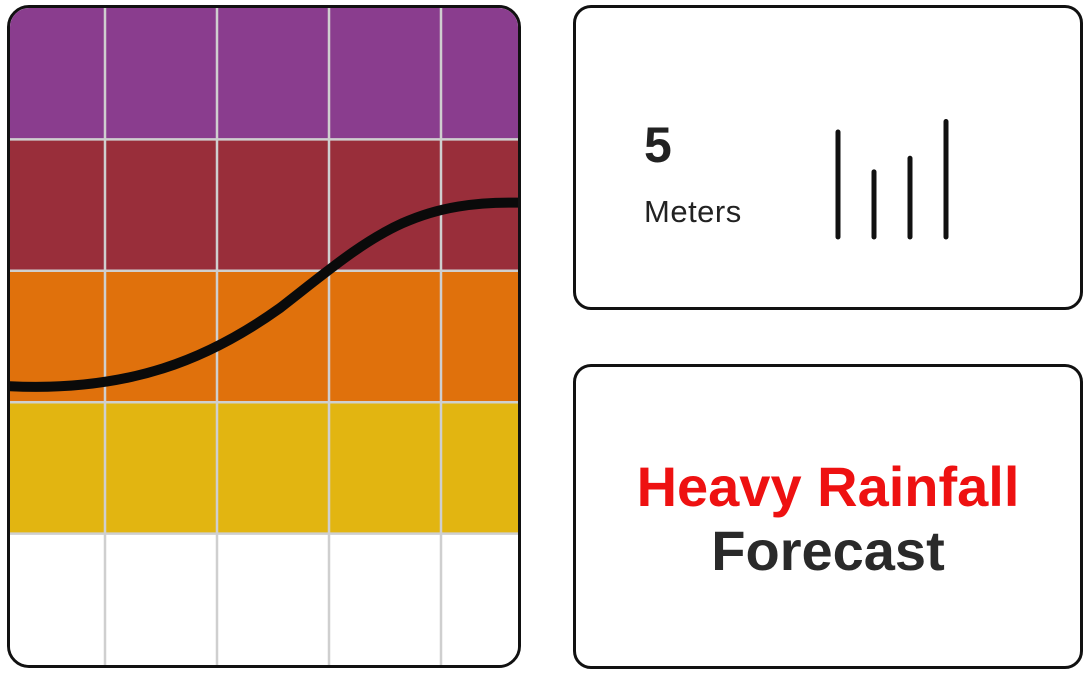 This screenshot has height=675, width=1086. I want to click on water-level-value: 5, so click(658, 145).